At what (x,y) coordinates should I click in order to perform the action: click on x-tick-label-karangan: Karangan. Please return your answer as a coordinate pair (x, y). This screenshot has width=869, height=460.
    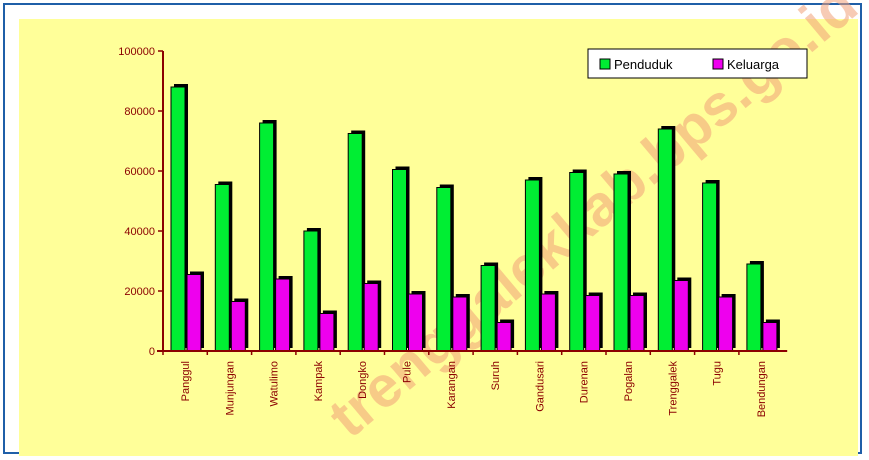
    Looking at the image, I should click on (452, 385).